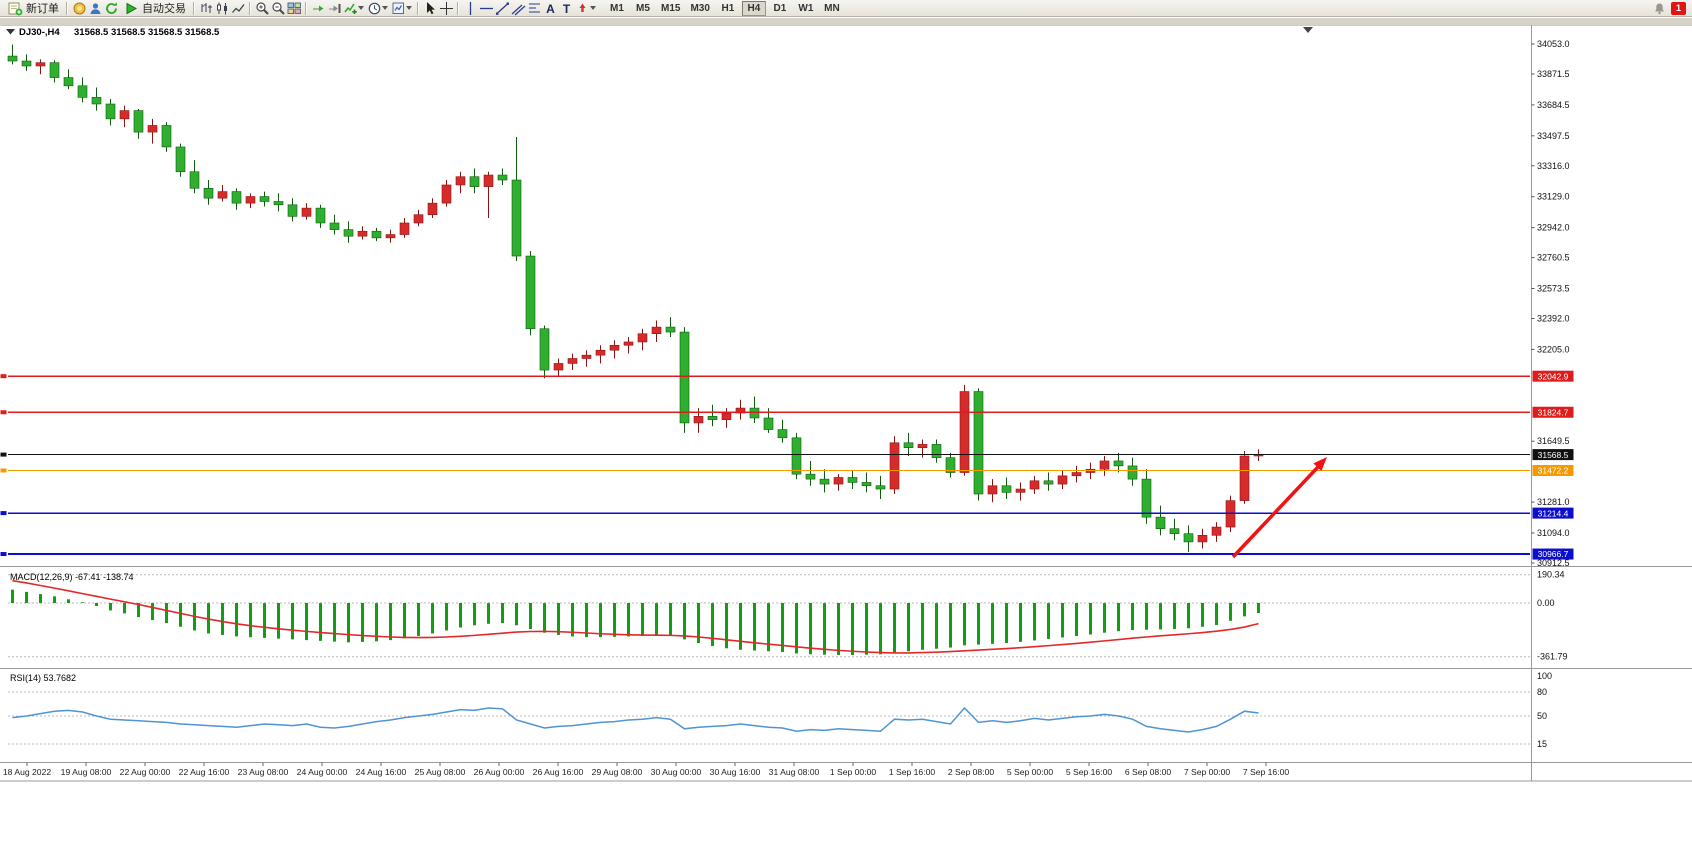 This screenshot has width=1692, height=844. Describe the element at coordinates (3, 513) in the screenshot. I see `support-line-1-handle` at that location.